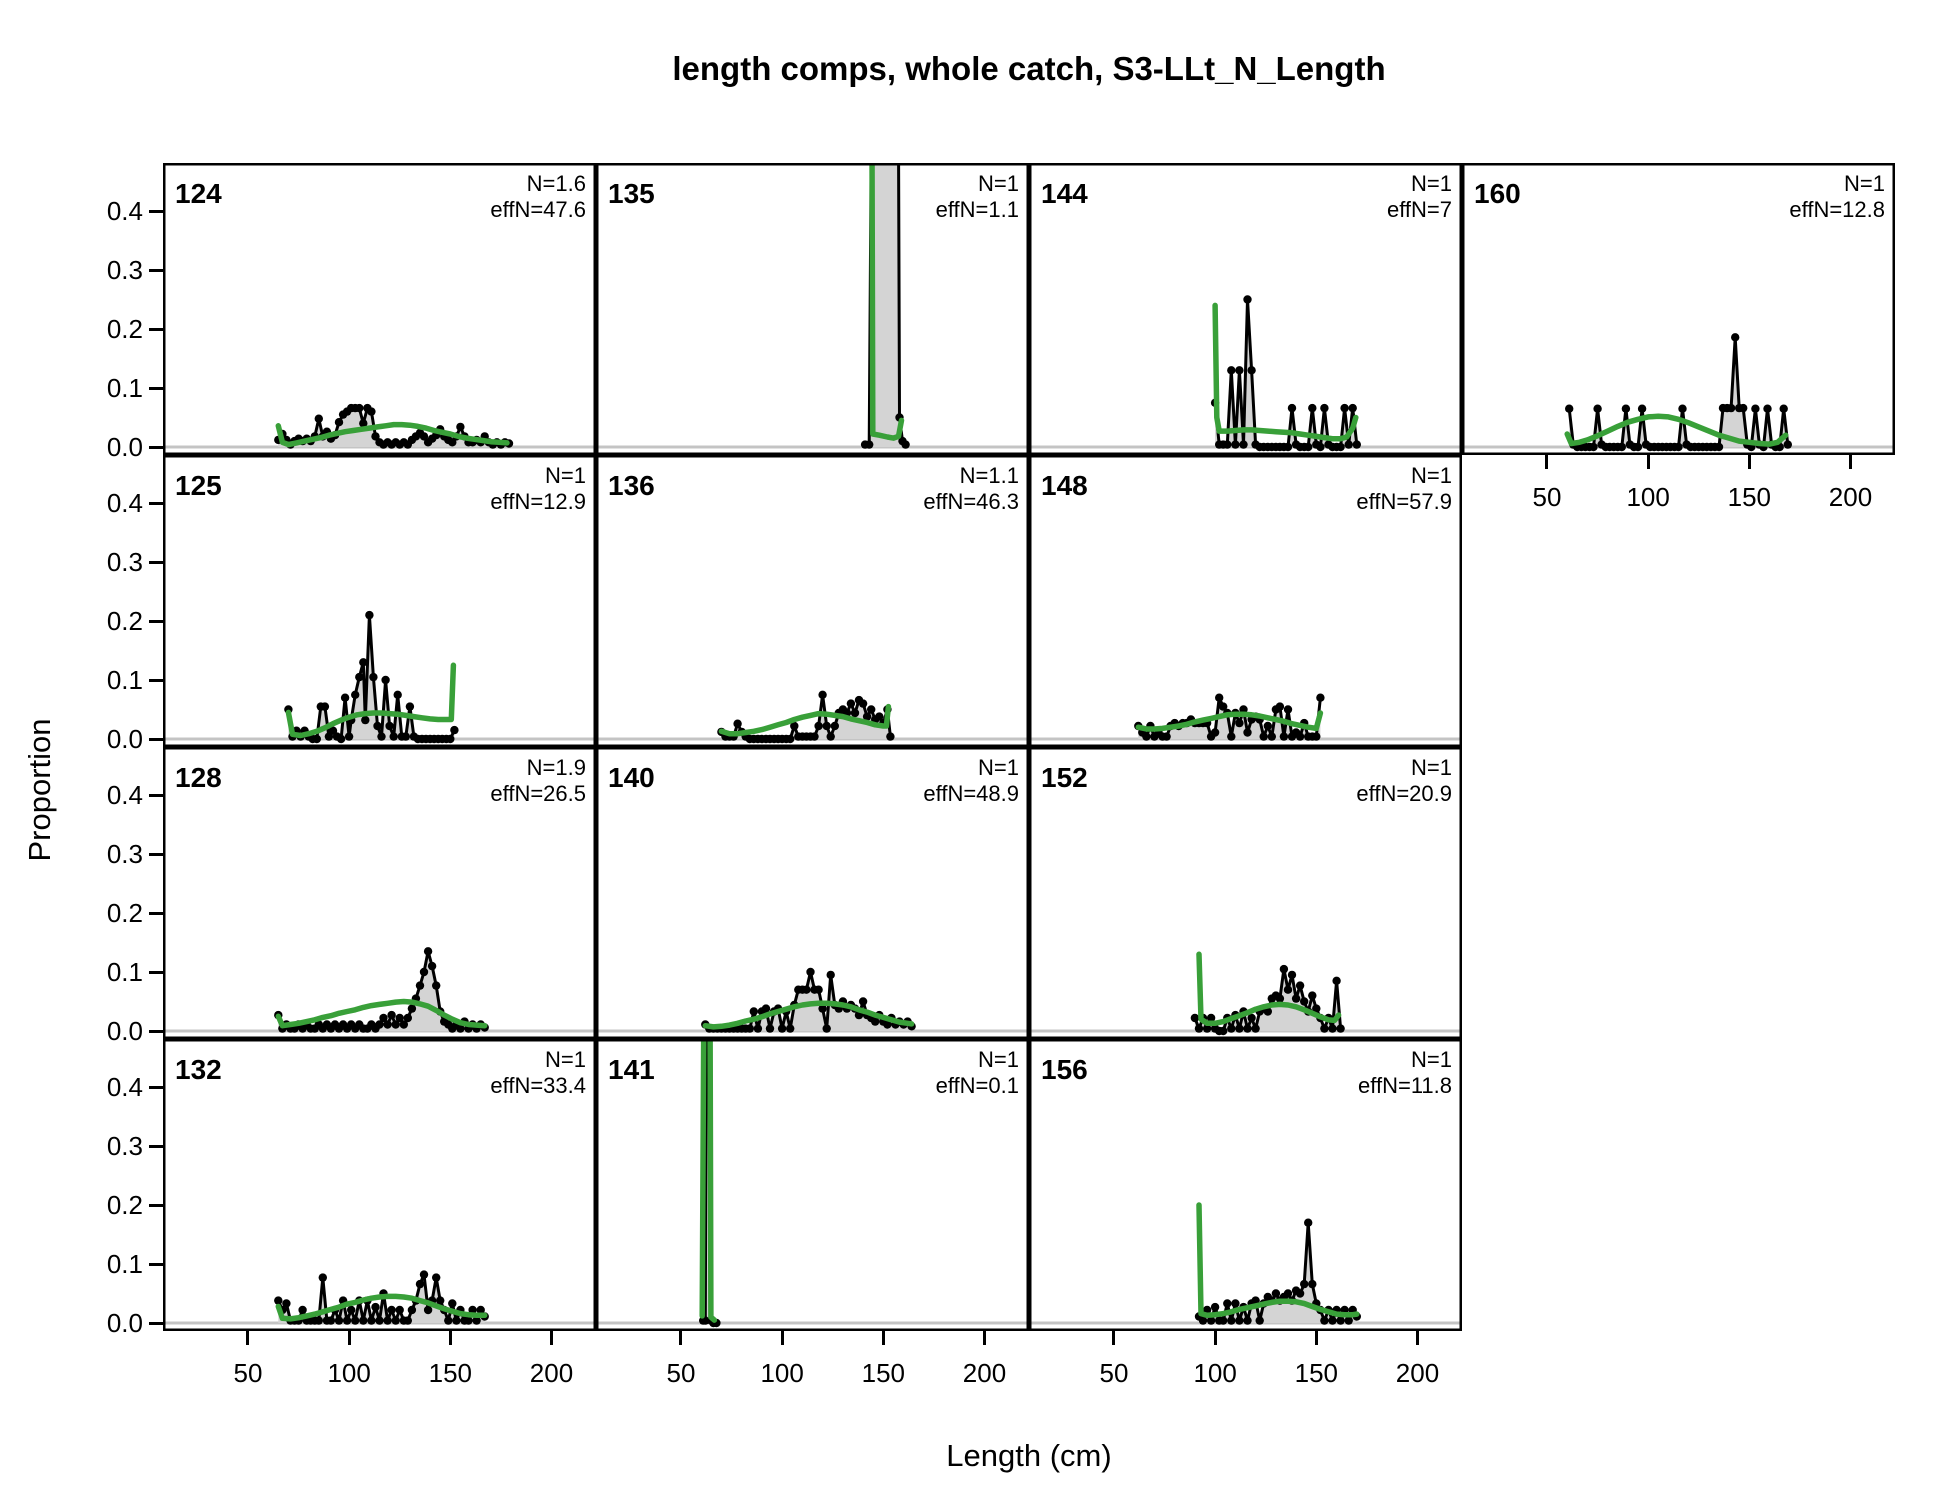 The width and height of the screenshot is (1950, 1500). What do you see at coordinates (971, 793) in the screenshot?
I see `effective-n-label: effN=48.9` at bounding box center [971, 793].